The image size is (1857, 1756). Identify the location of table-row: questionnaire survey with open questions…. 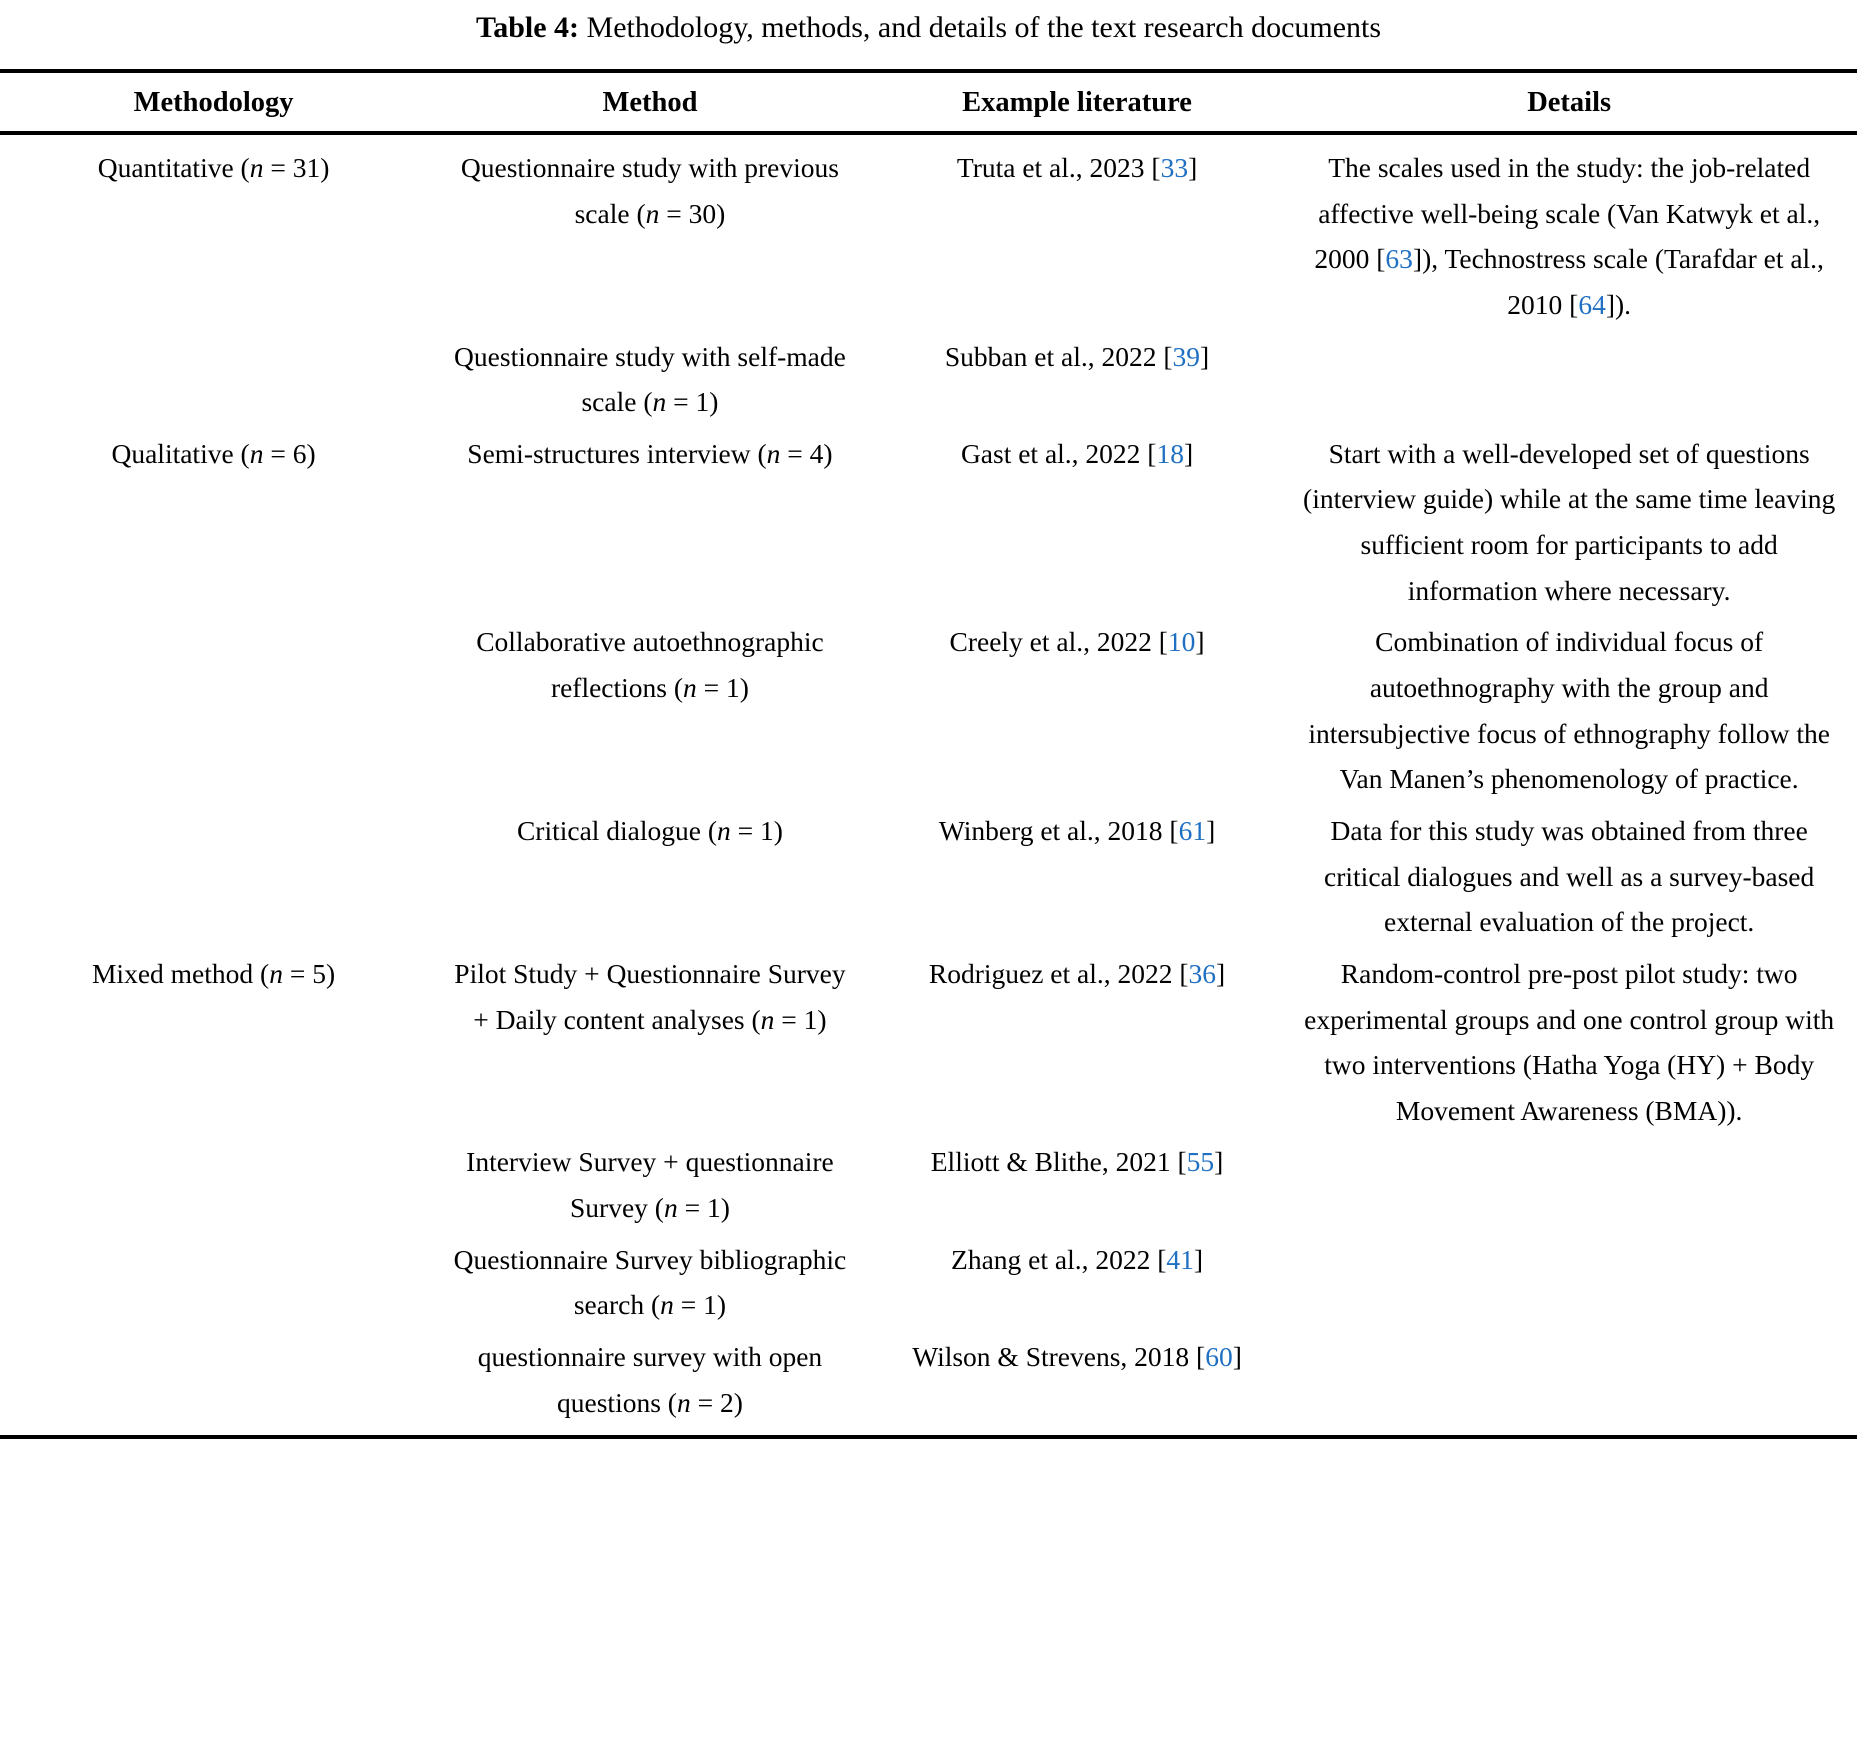
(928, 1384).